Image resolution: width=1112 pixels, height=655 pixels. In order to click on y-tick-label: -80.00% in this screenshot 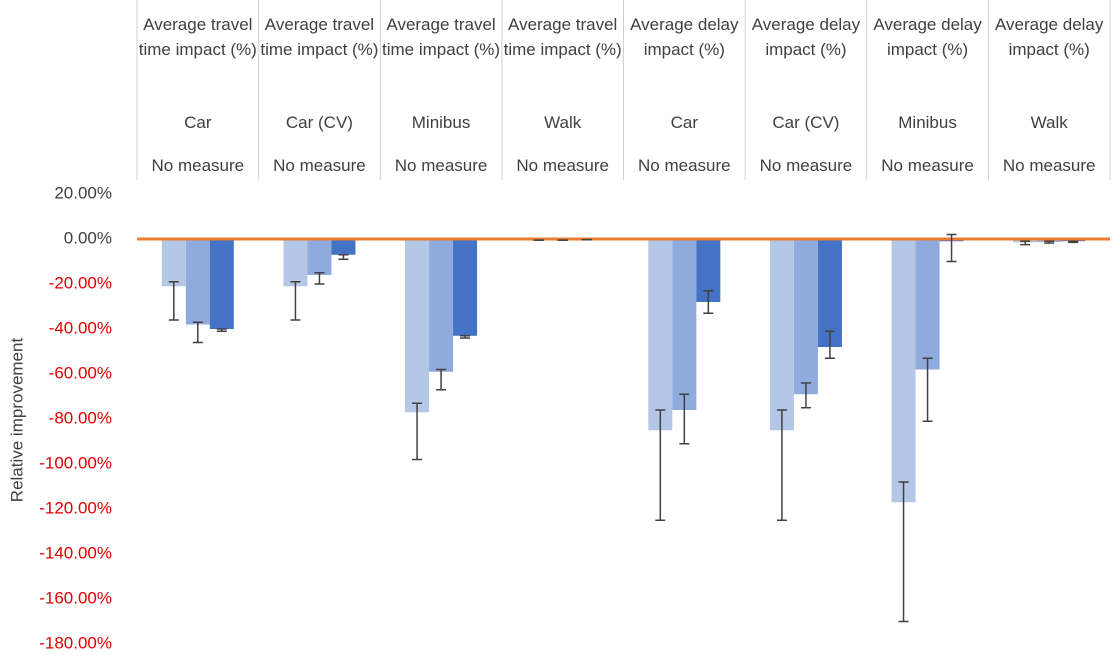, I will do `click(80, 417)`.